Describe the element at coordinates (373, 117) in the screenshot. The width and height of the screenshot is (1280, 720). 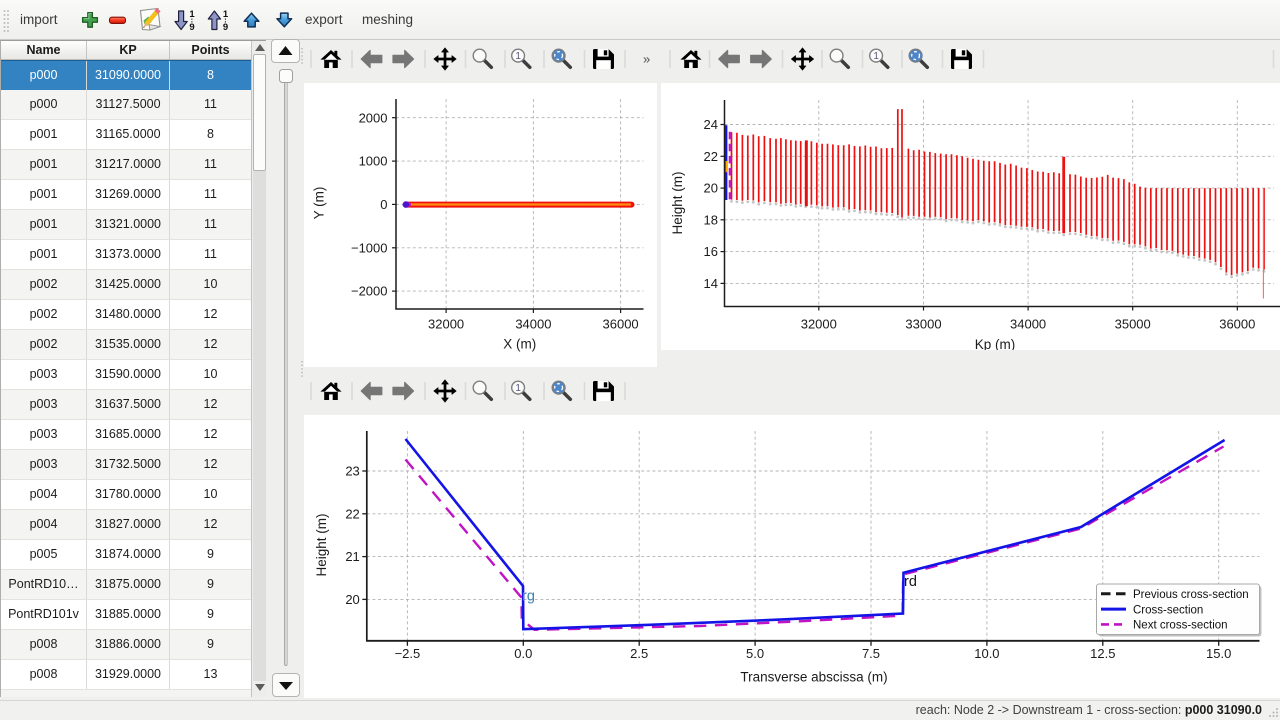
I see `svg-text: 2000` at that location.